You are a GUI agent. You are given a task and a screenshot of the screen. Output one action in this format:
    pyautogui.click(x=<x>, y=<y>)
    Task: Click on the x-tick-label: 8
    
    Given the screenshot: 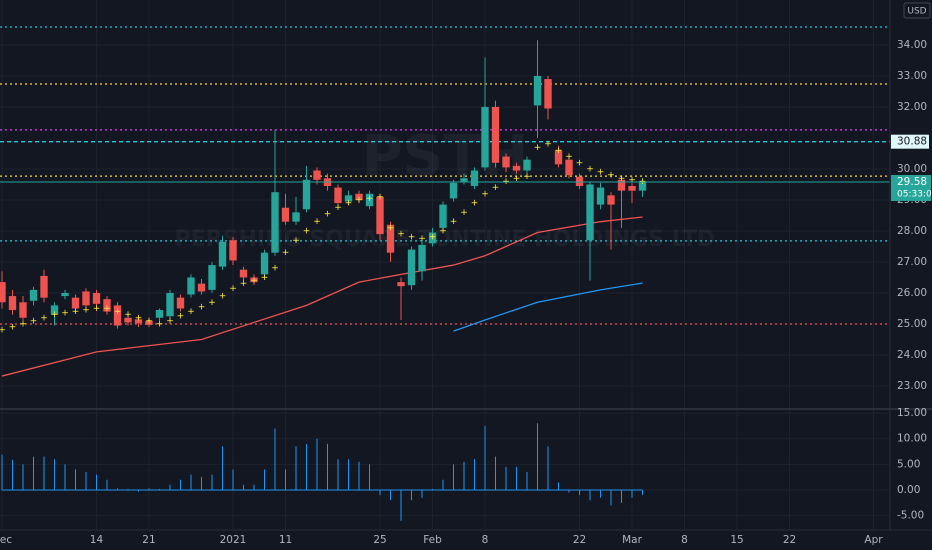 What is the action you would take?
    pyautogui.click(x=485, y=540)
    